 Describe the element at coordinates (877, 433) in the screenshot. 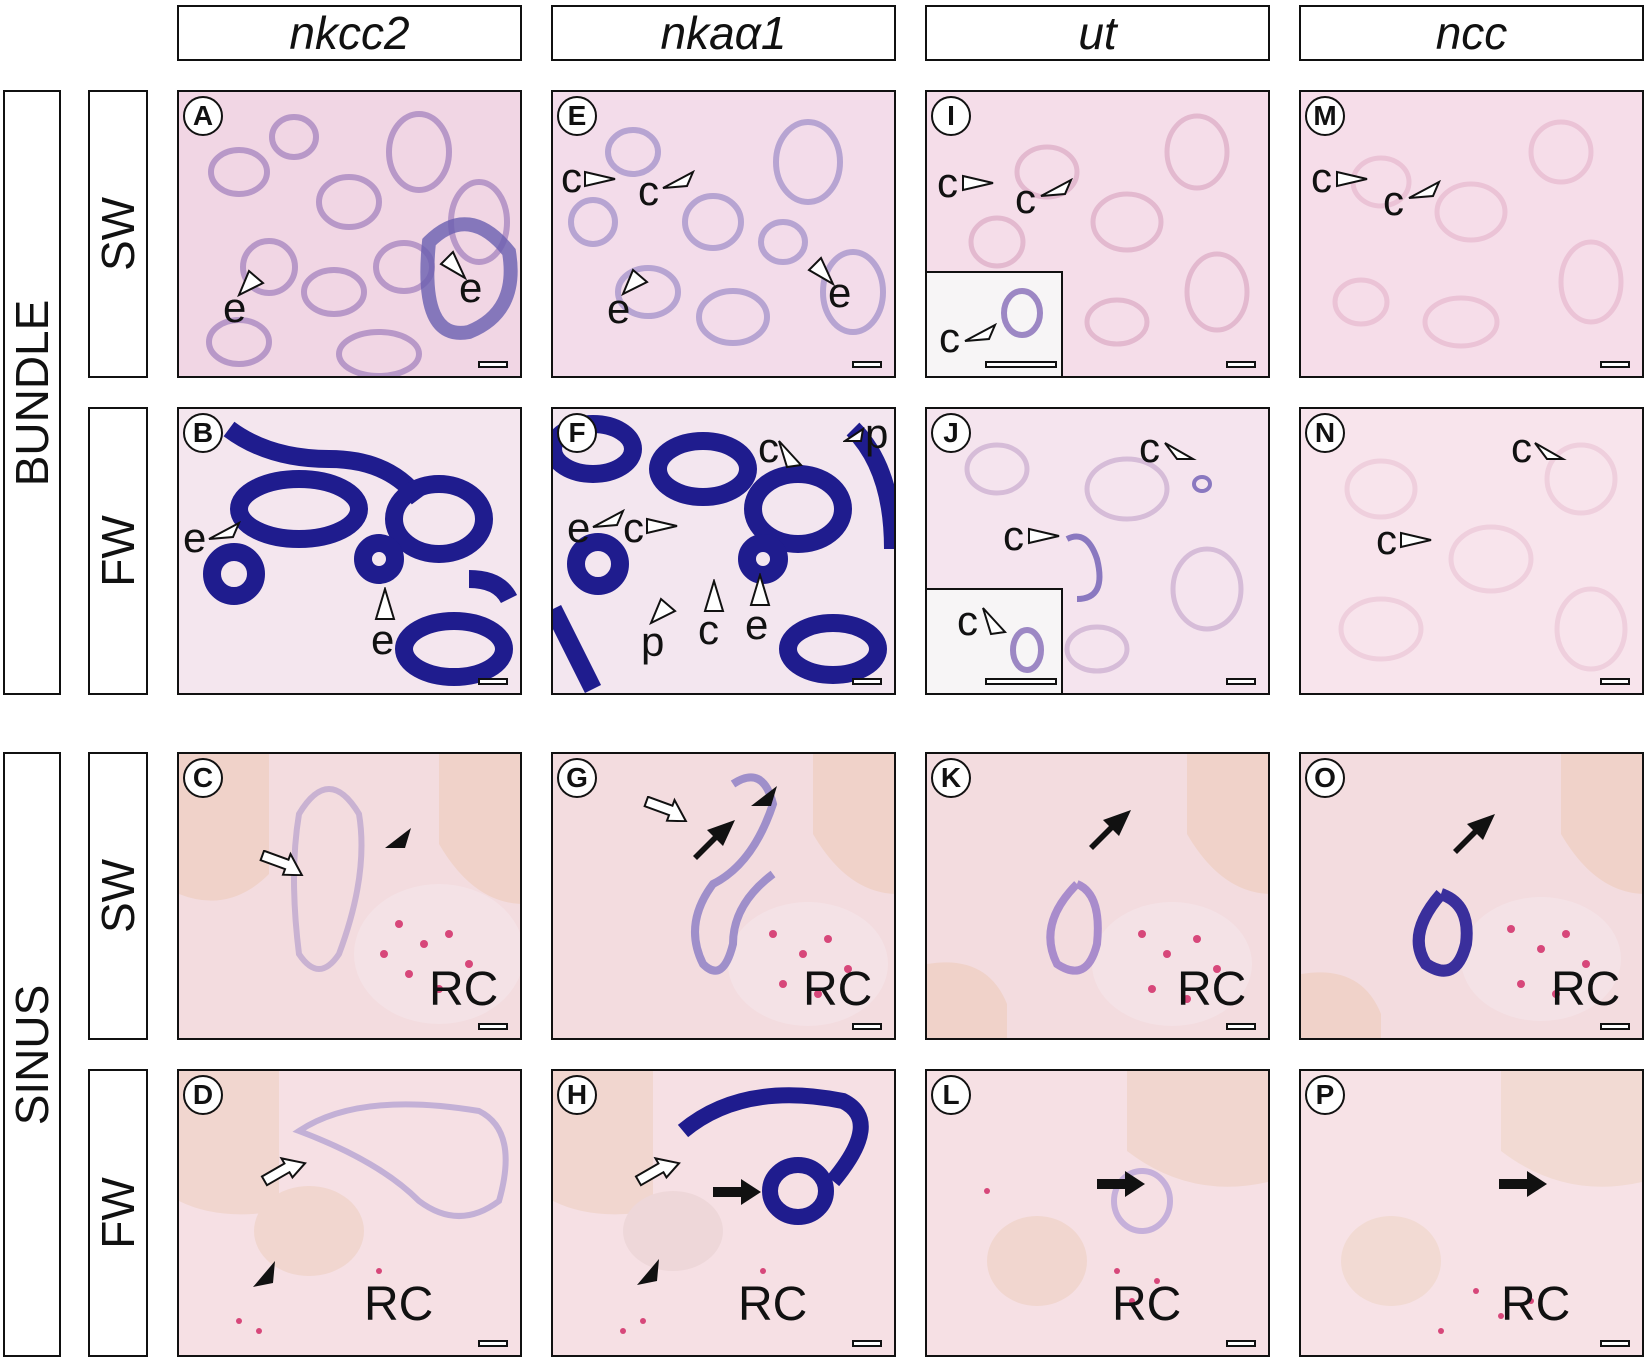

I see `label-p: p` at that location.